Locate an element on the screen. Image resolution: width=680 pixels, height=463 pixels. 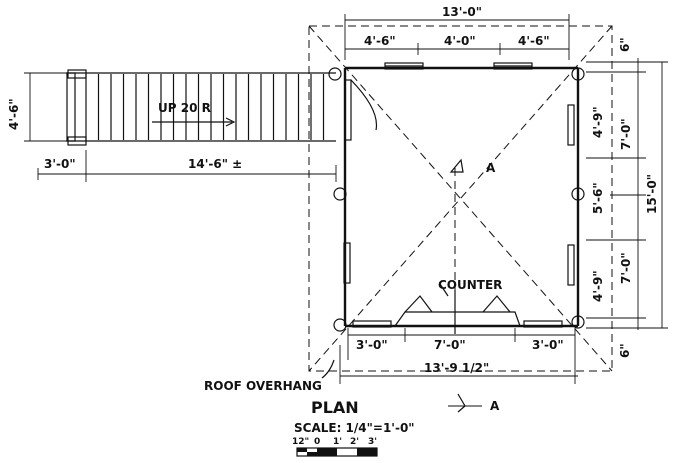
counter-outline is located at coordinates (457, 319).